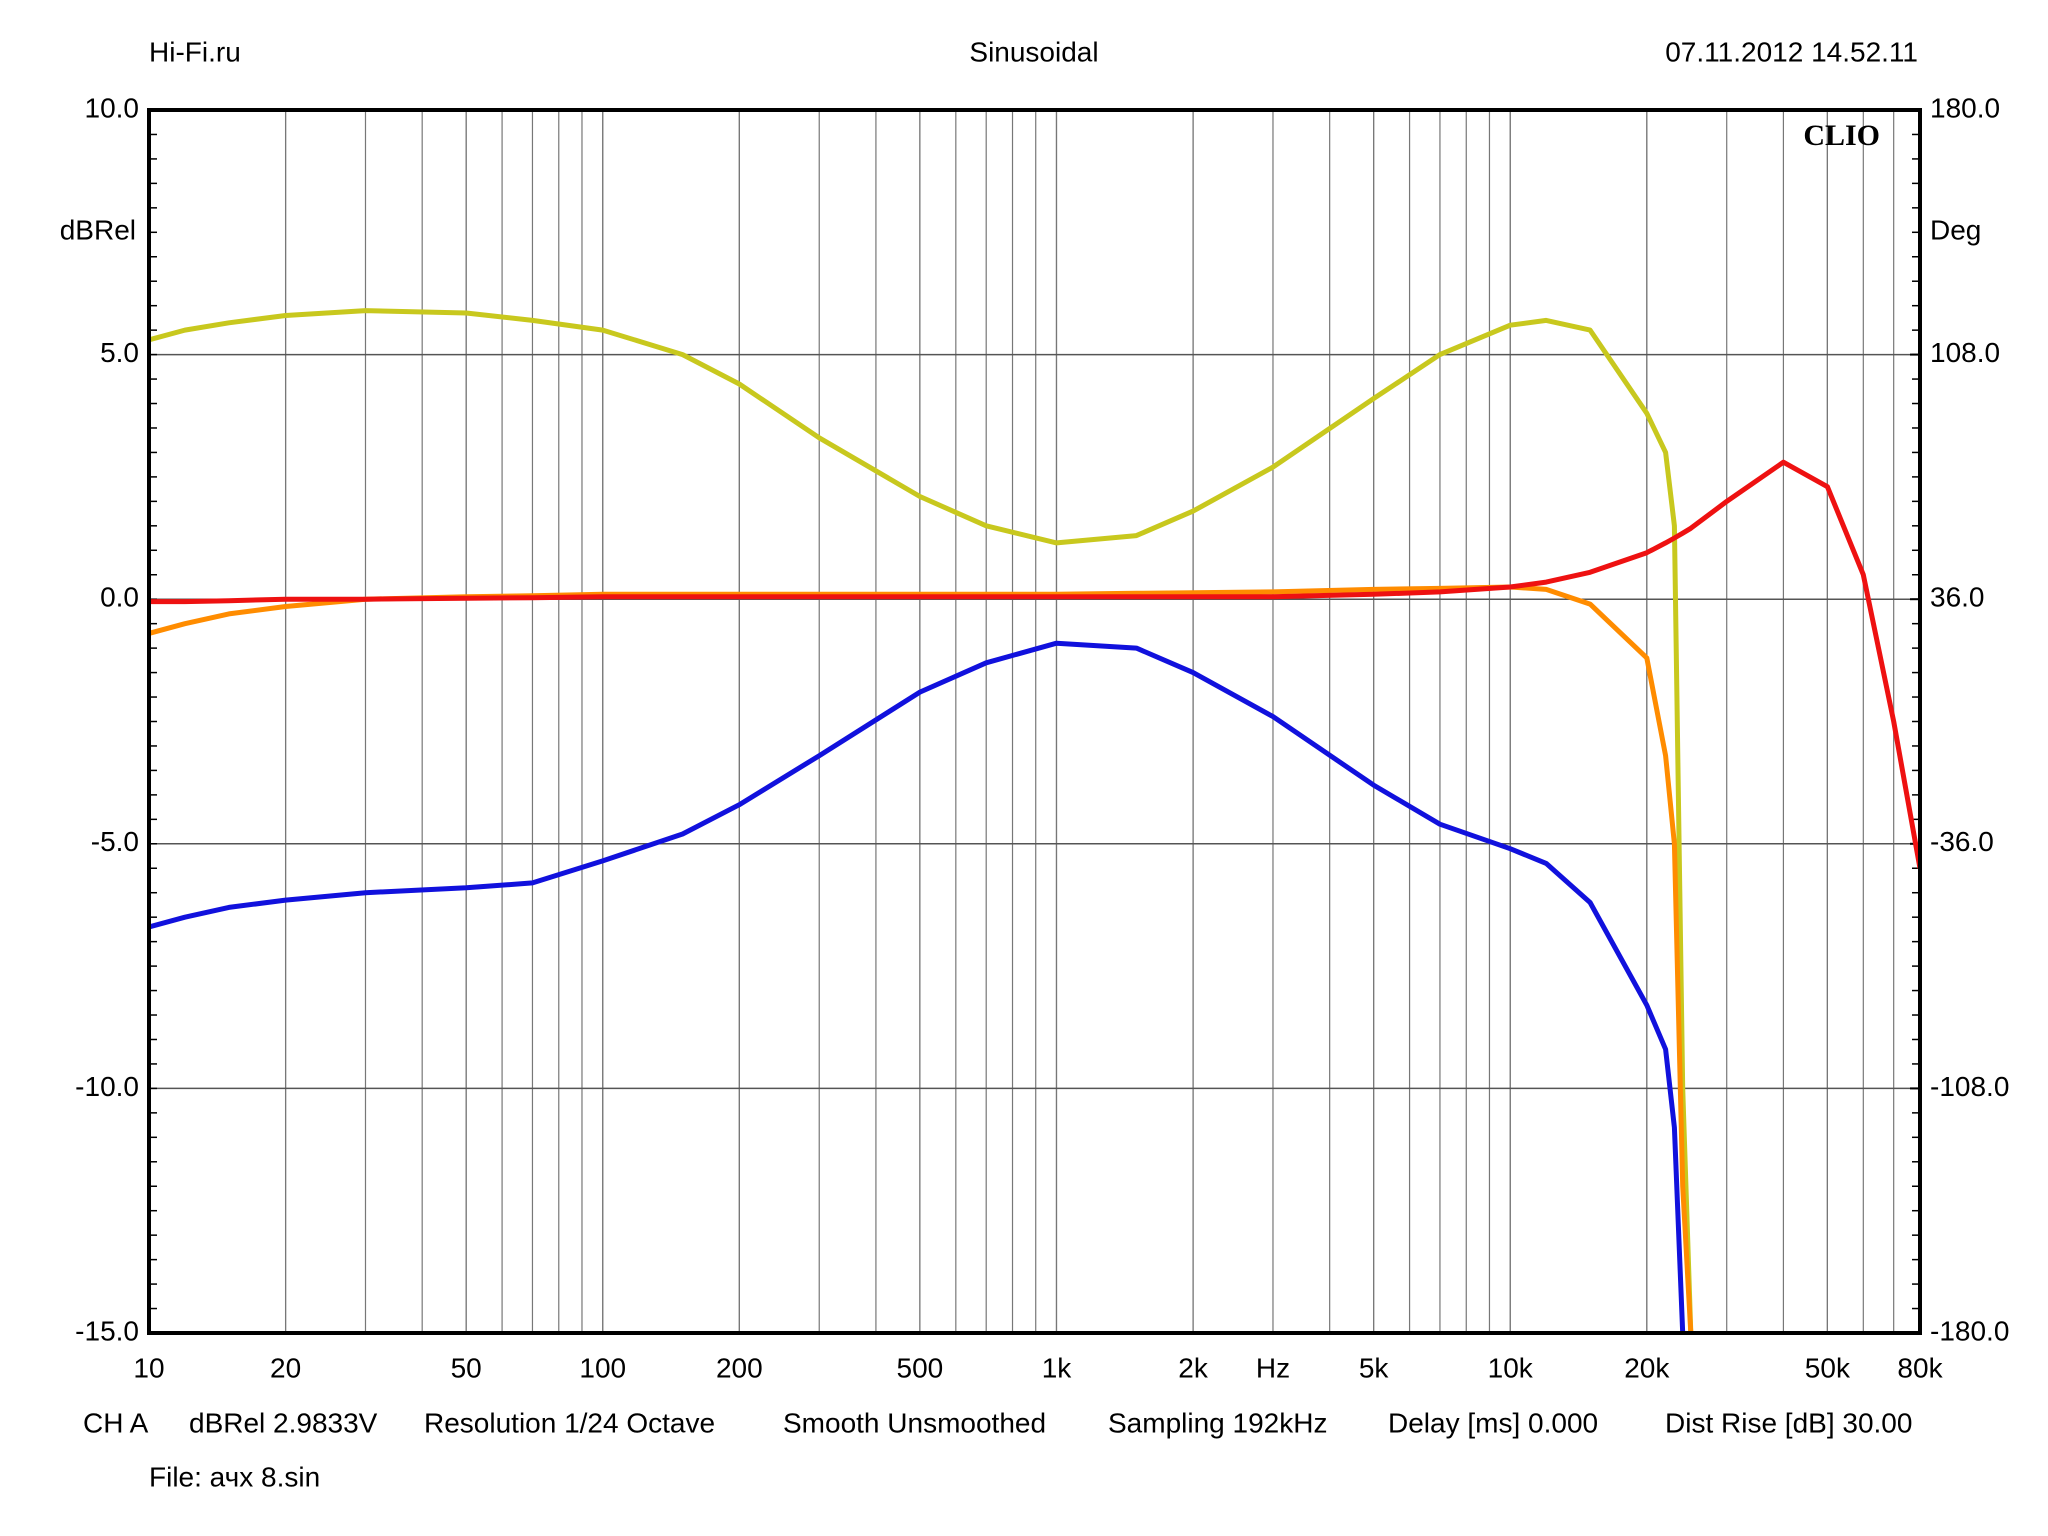  What do you see at coordinates (1791, 51) in the screenshot?
I see `header-right: 07.11.2012 14.52.11` at bounding box center [1791, 51].